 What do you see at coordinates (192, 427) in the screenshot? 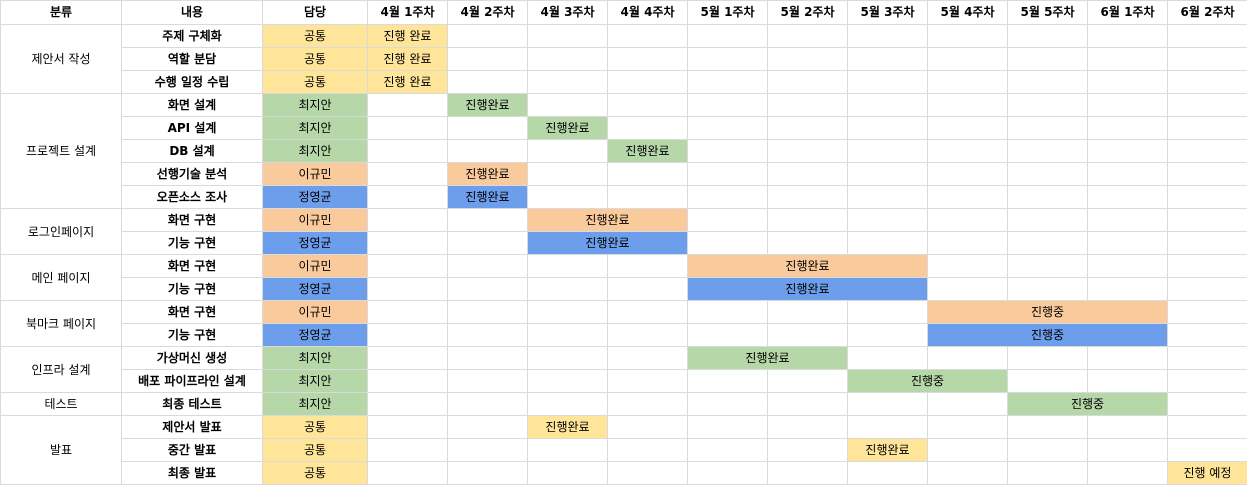
I see `task-cell: 제안서 발표` at bounding box center [192, 427].